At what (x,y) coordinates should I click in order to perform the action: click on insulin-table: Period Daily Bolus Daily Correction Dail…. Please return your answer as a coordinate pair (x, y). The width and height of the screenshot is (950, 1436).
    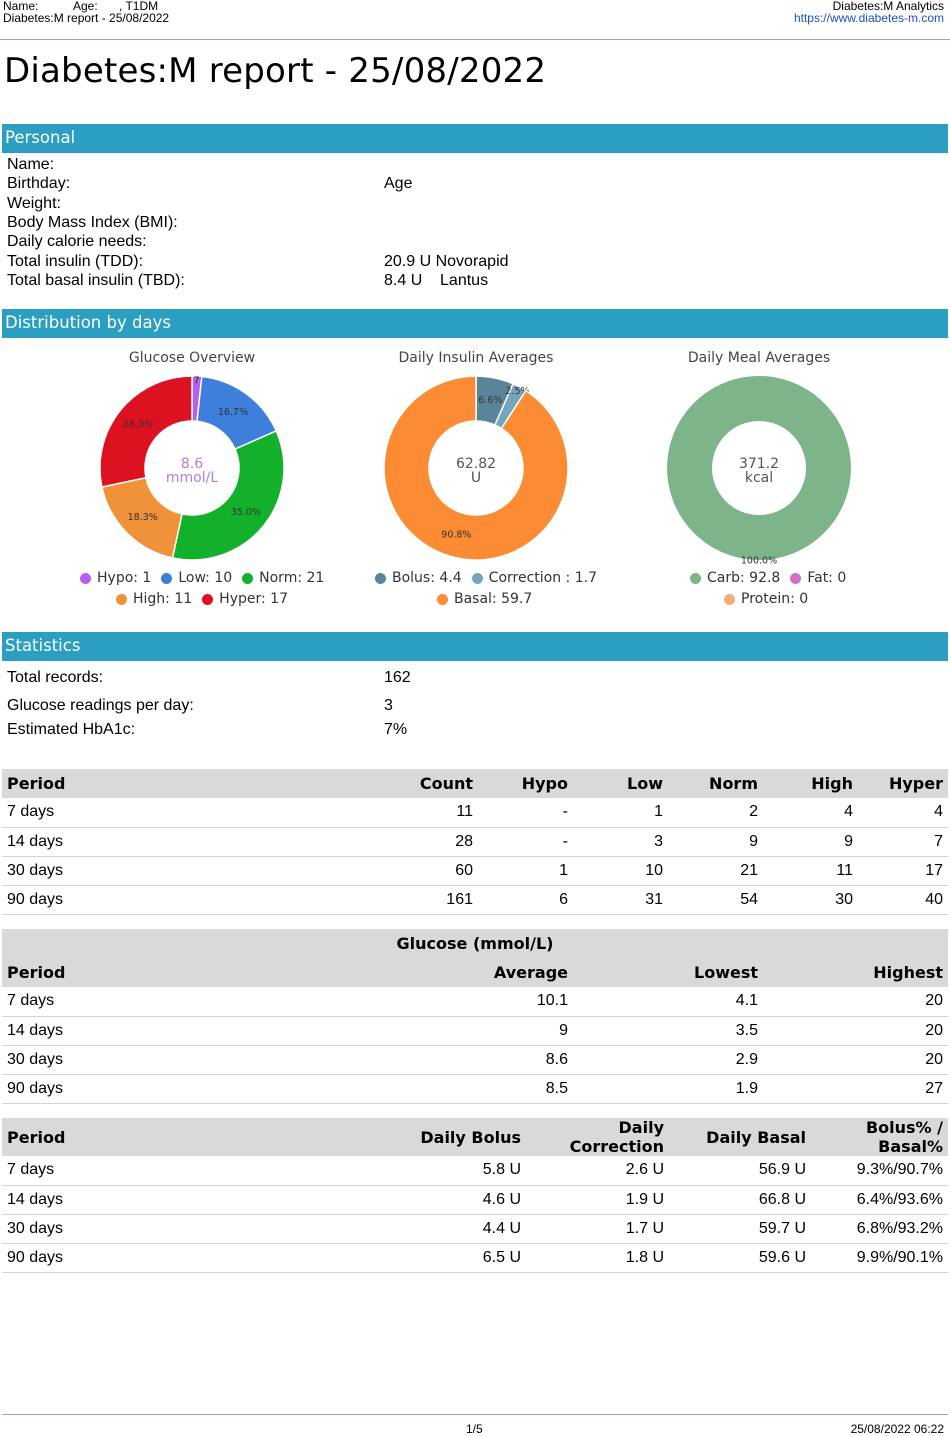
    Looking at the image, I should click on (475, 1195).